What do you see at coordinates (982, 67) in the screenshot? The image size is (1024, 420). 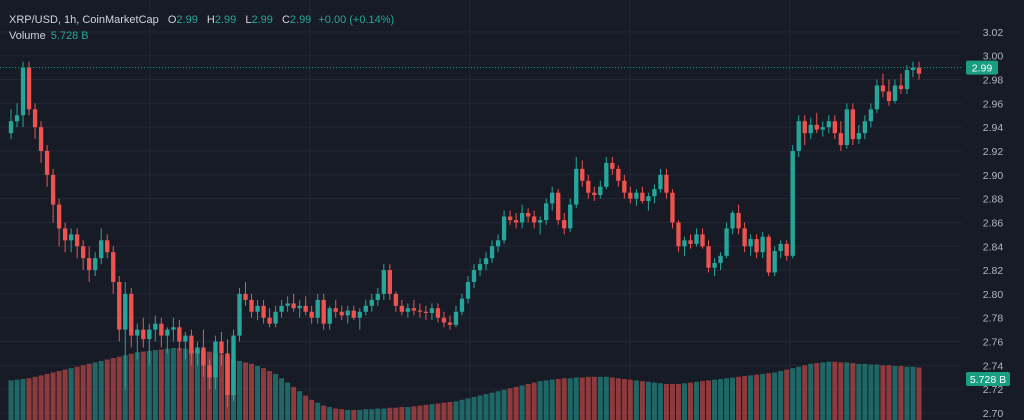 I see `last-price-badge` at bounding box center [982, 67].